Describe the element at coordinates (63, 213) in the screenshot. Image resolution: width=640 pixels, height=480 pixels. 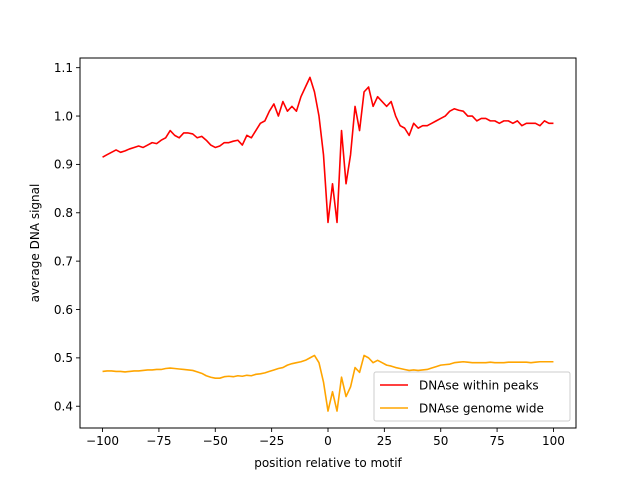
I see `y-tick-label: 0.8` at that location.